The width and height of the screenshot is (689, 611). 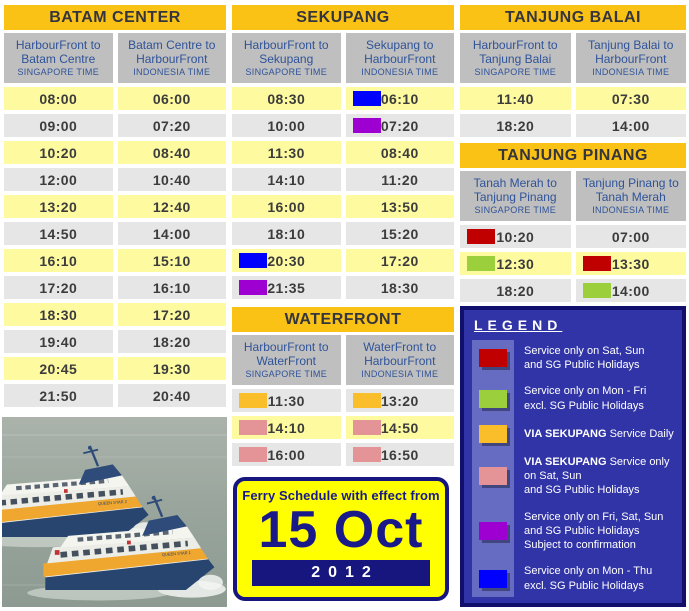 What do you see at coordinates (286, 179) in the screenshot?
I see `departure-cell: 14:10` at bounding box center [286, 179].